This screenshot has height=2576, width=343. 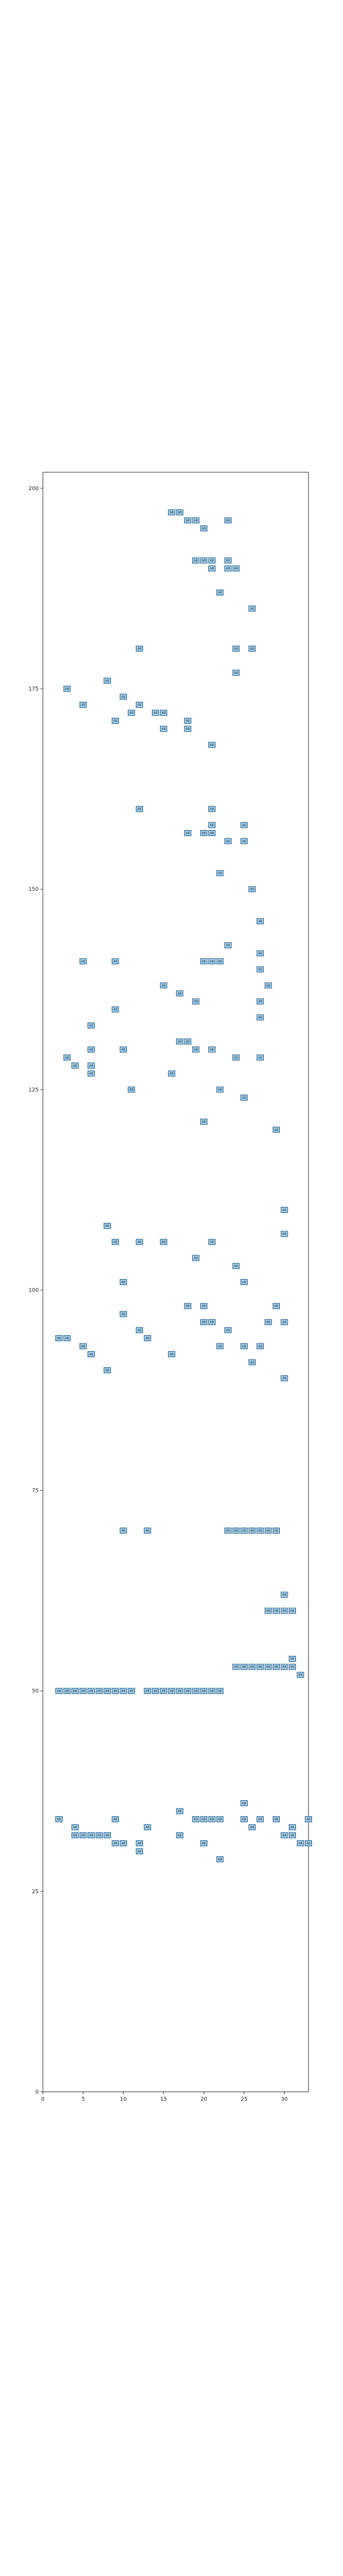 What do you see at coordinates (285, 2100) in the screenshot?
I see `x-tick-label: 30` at bounding box center [285, 2100].